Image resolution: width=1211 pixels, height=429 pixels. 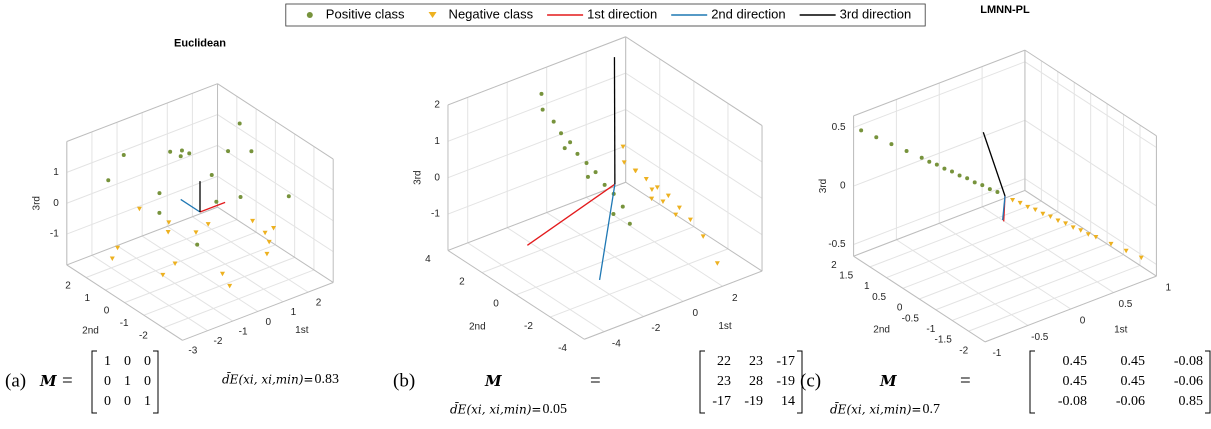 What do you see at coordinates (437, 177) in the screenshot?
I see `z-tick-label: 0` at bounding box center [437, 177].